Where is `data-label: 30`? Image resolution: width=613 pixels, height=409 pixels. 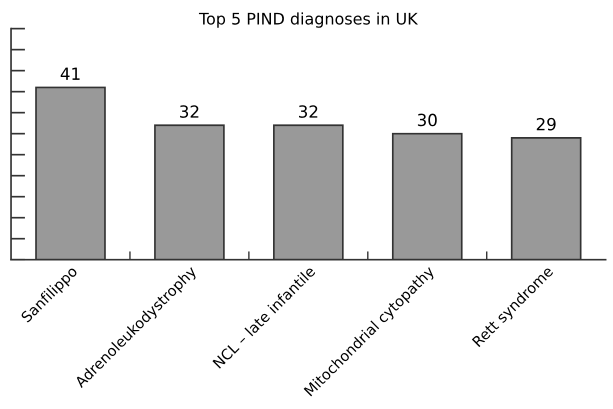
data-label: 30 is located at coordinates (427, 120).